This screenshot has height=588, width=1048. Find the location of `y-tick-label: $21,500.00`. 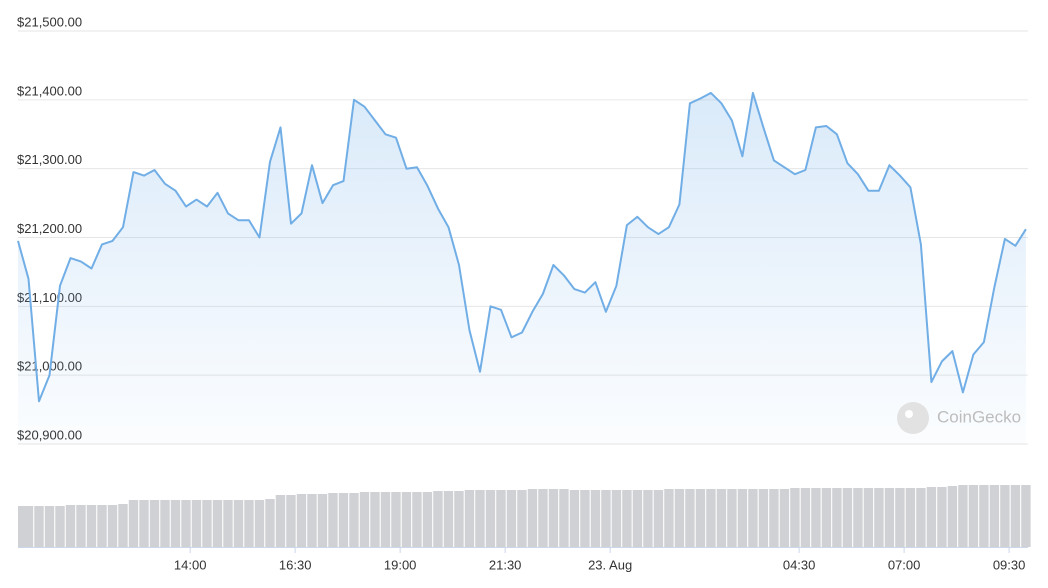

y-tick-label: $21,500.00 is located at coordinates (49, 21).